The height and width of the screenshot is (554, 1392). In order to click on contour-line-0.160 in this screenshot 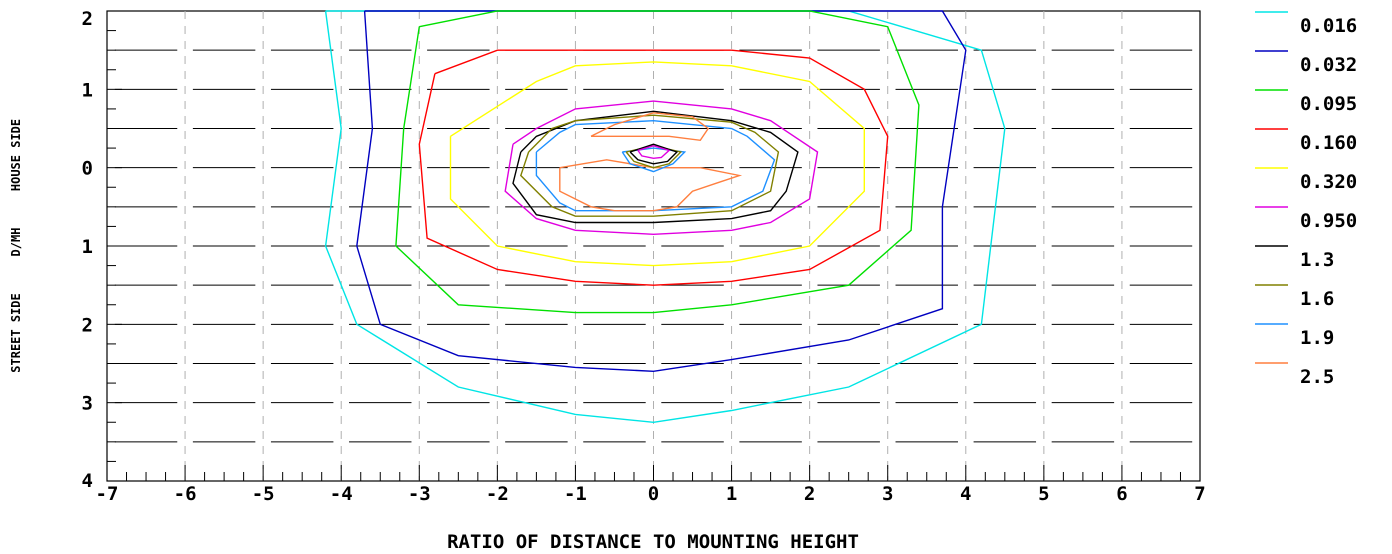, I will do `click(653, 167)`.